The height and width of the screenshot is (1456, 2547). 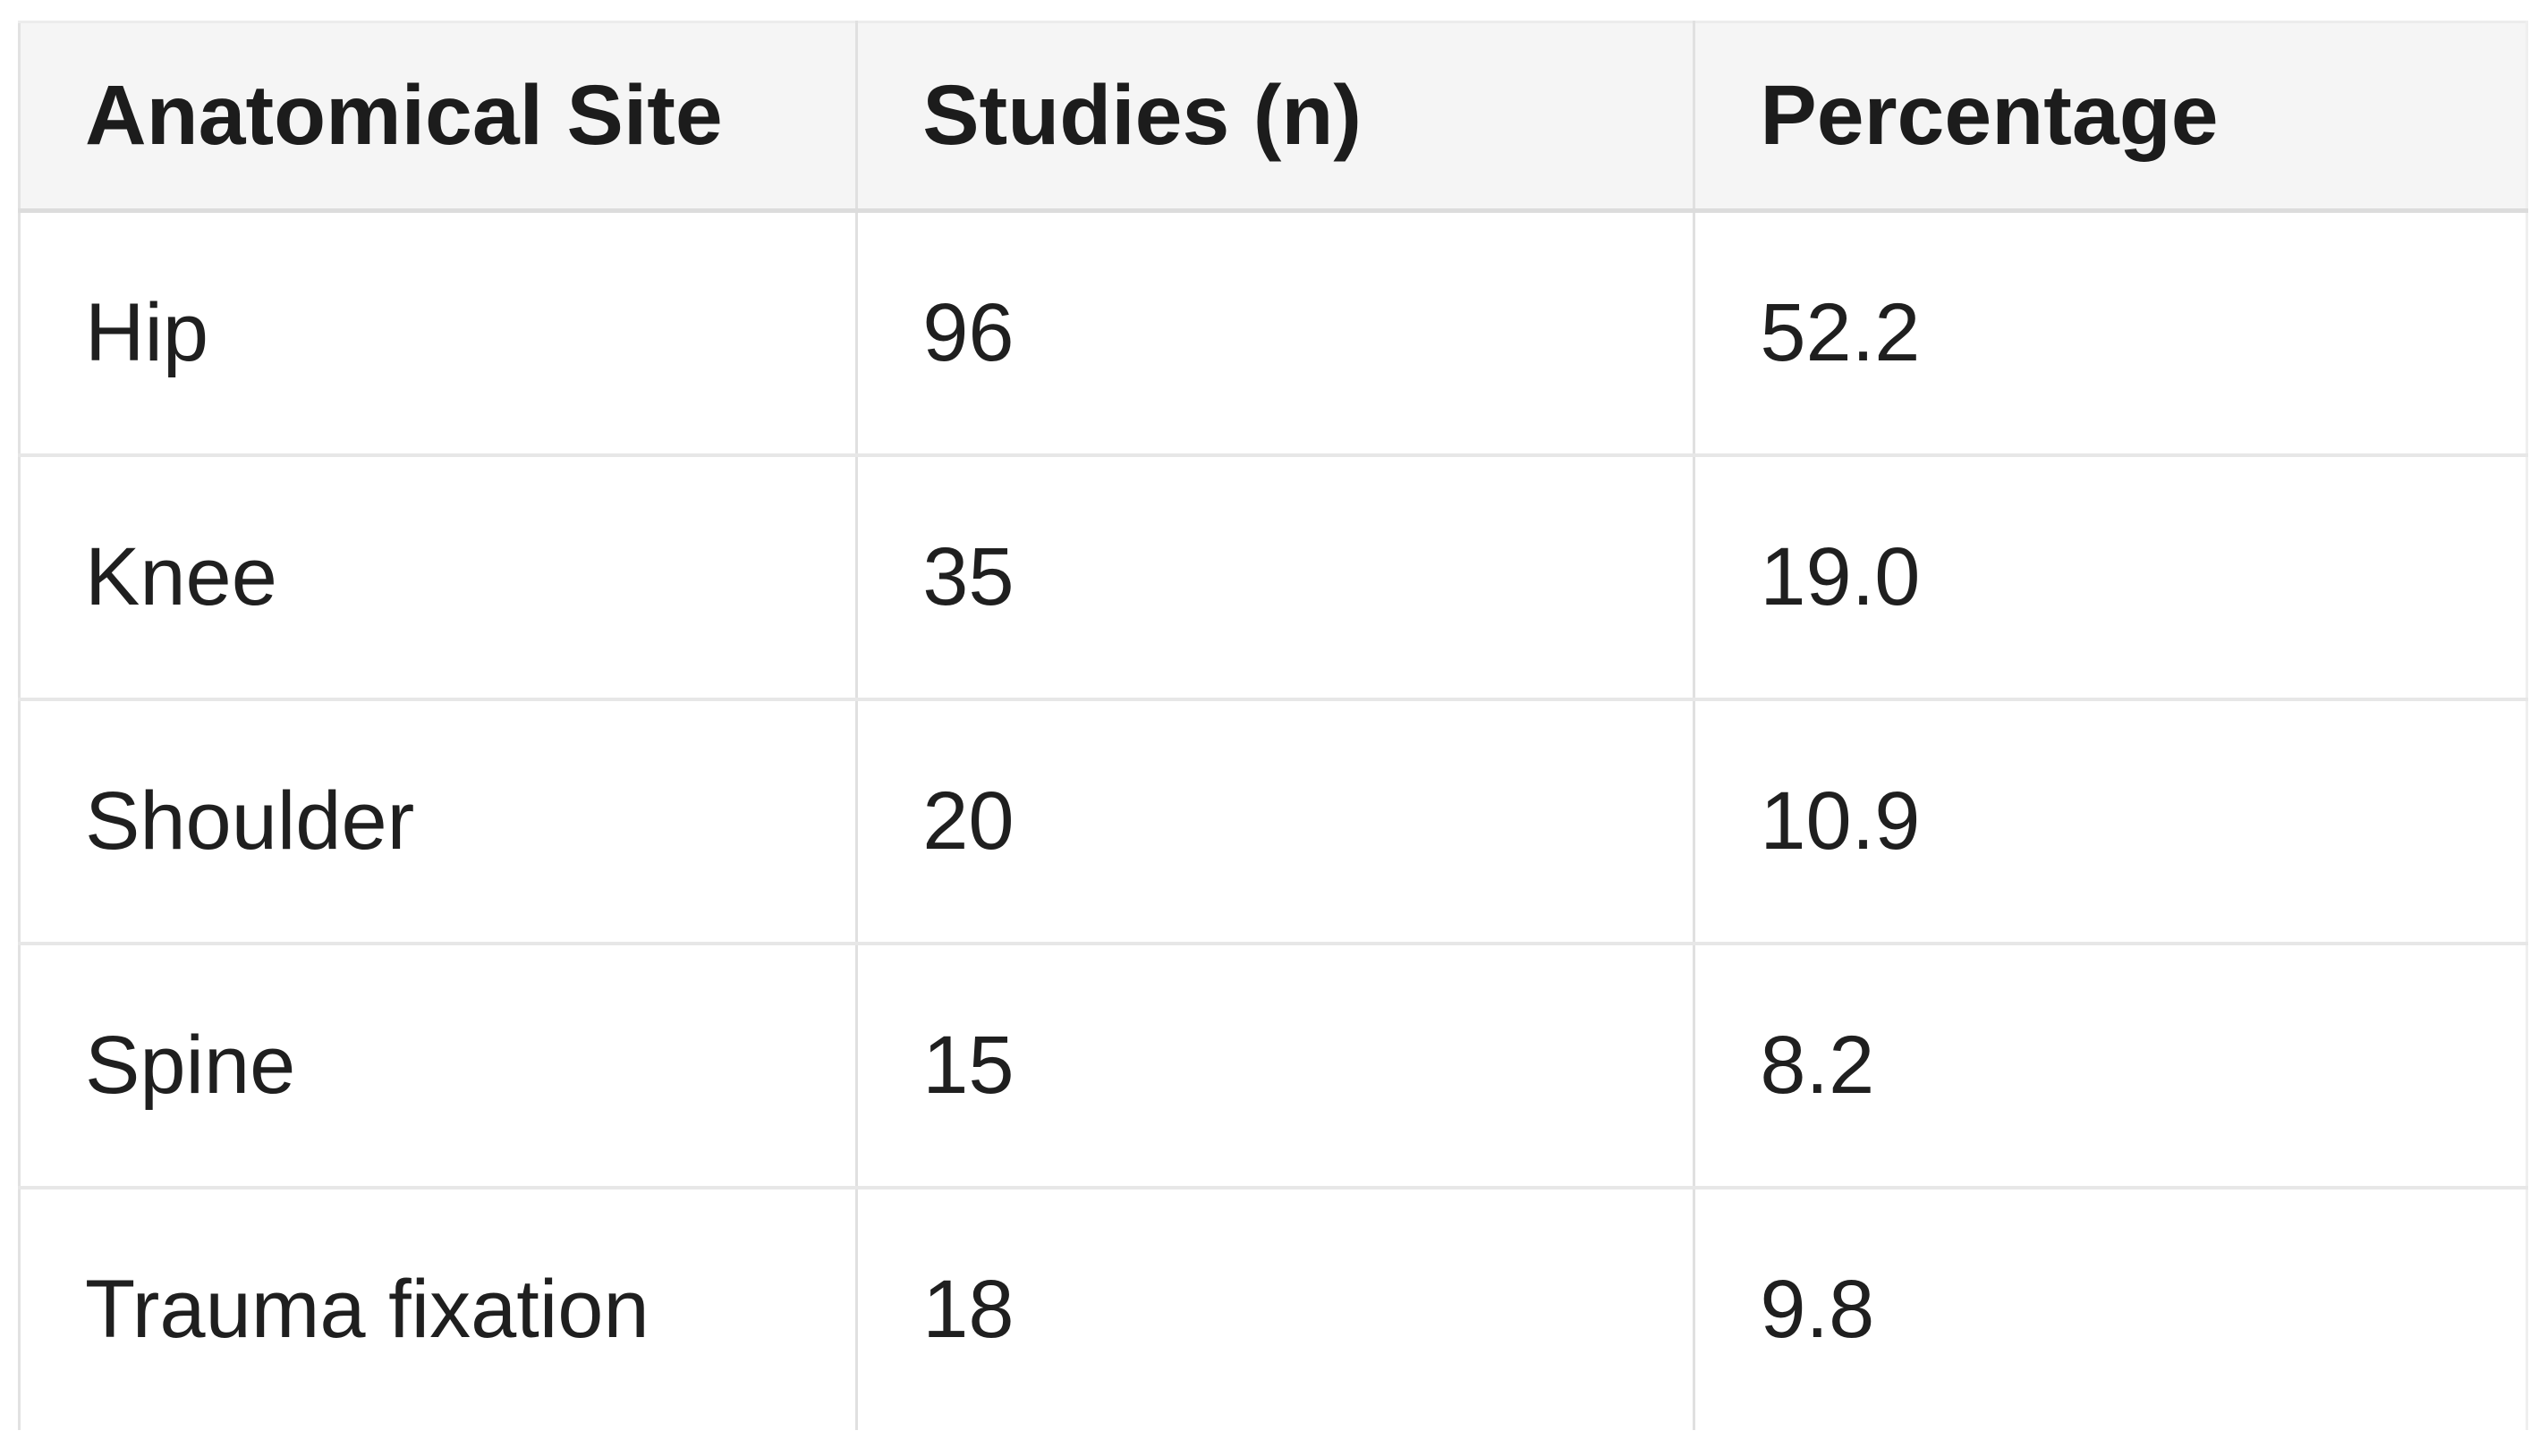 I want to click on cell-studies: 35, so click(x=1274, y=576).